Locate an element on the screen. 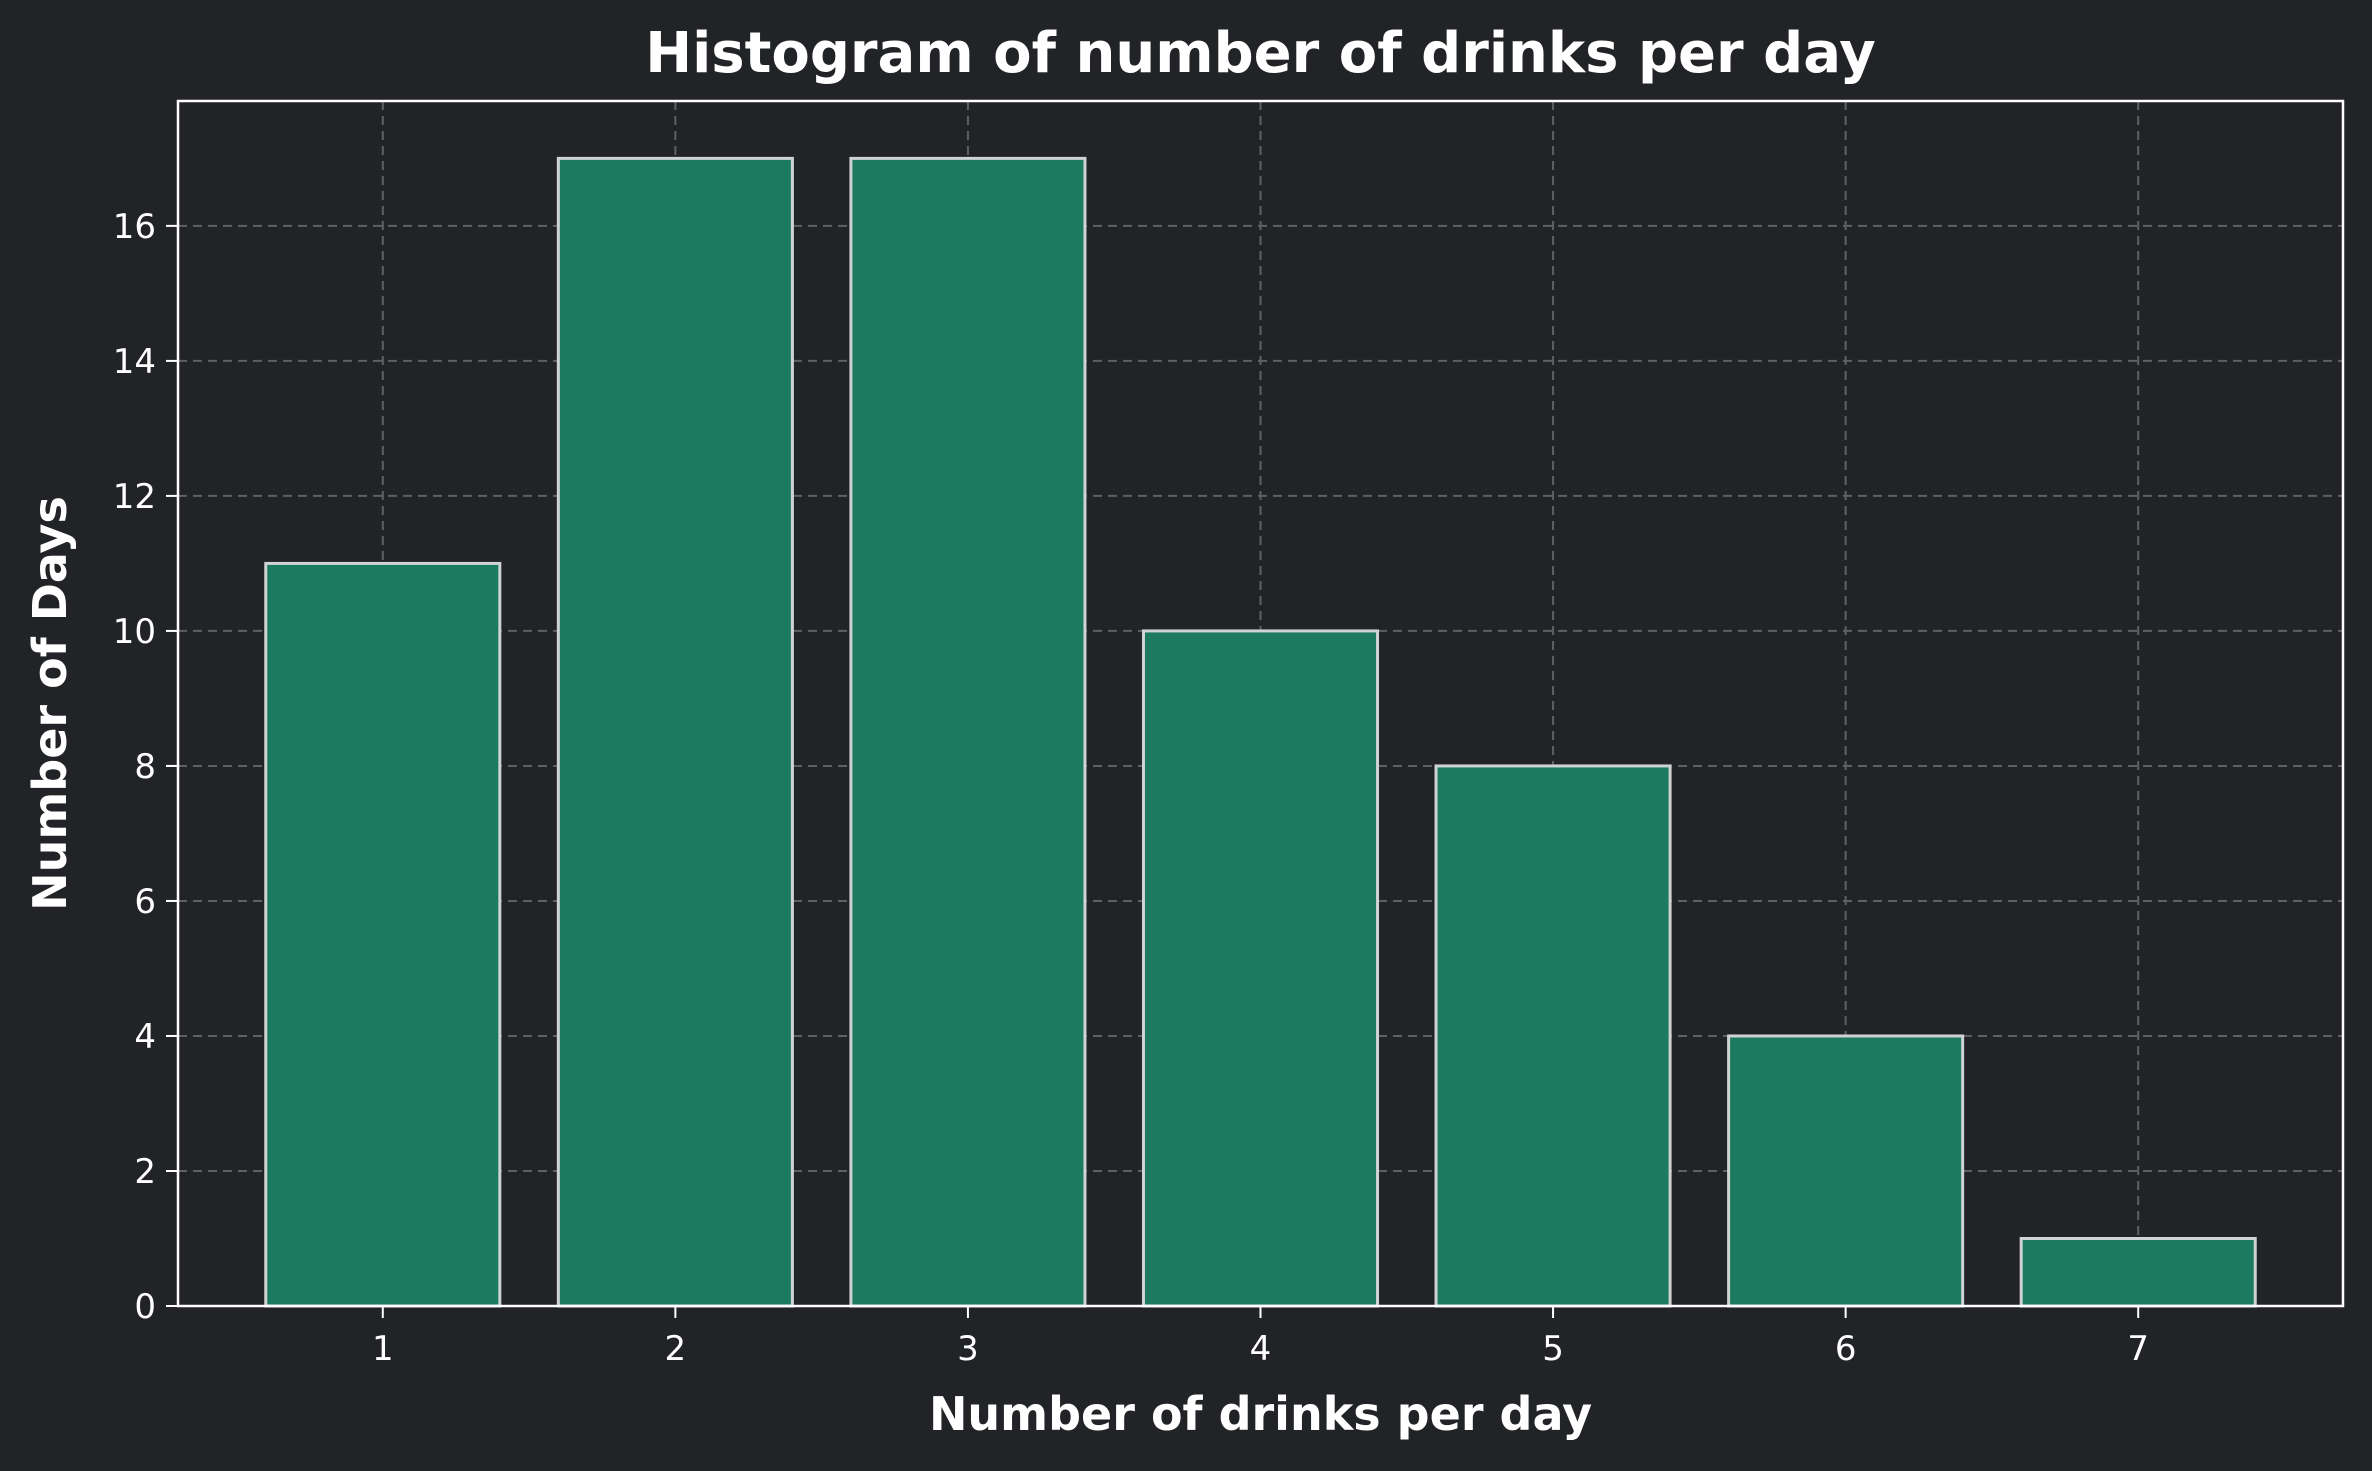 Image resolution: width=2372 pixels, height=1471 pixels. chart-title: Histogram of number of drinks per day is located at coordinates (1260, 53).